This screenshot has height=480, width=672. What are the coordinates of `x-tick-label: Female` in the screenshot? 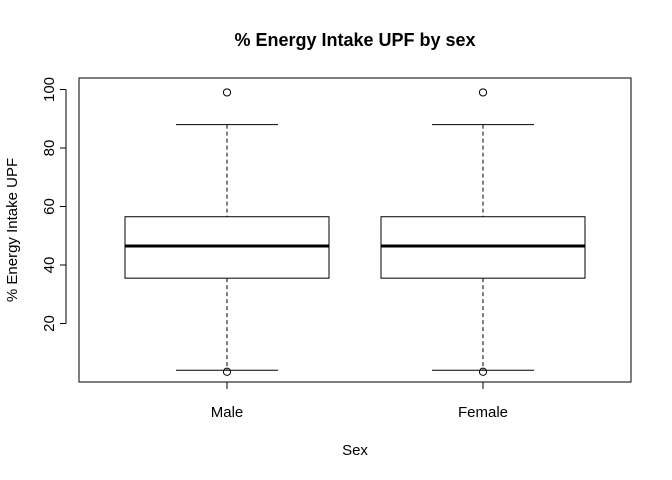 It's located at (483, 412).